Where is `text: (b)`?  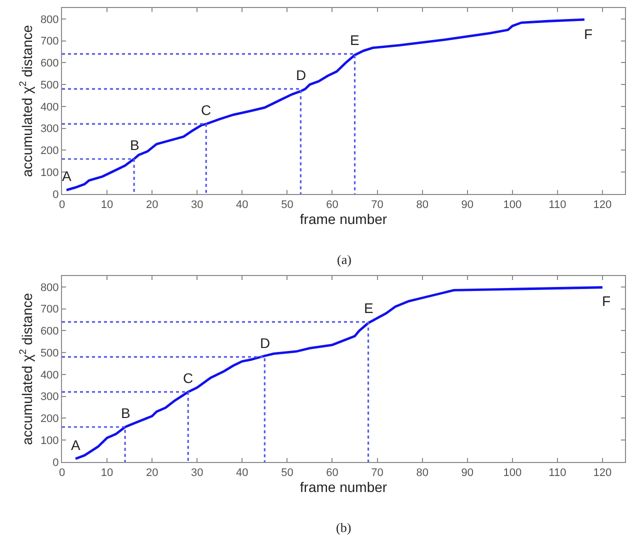 text: (b) is located at coordinates (344, 527).